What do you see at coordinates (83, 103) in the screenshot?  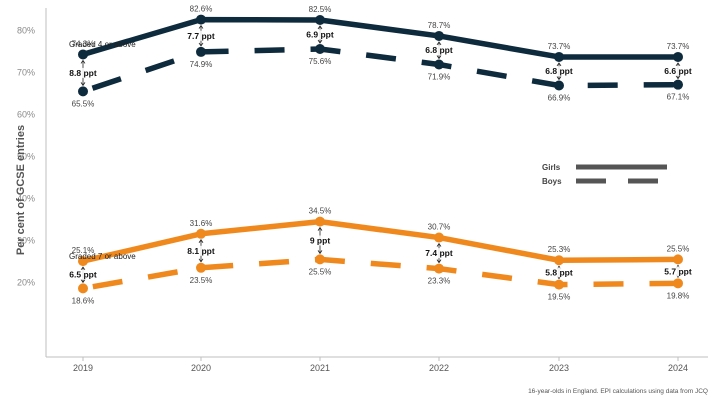 I see `value-label-grade4-boys: 65.5%` at bounding box center [83, 103].